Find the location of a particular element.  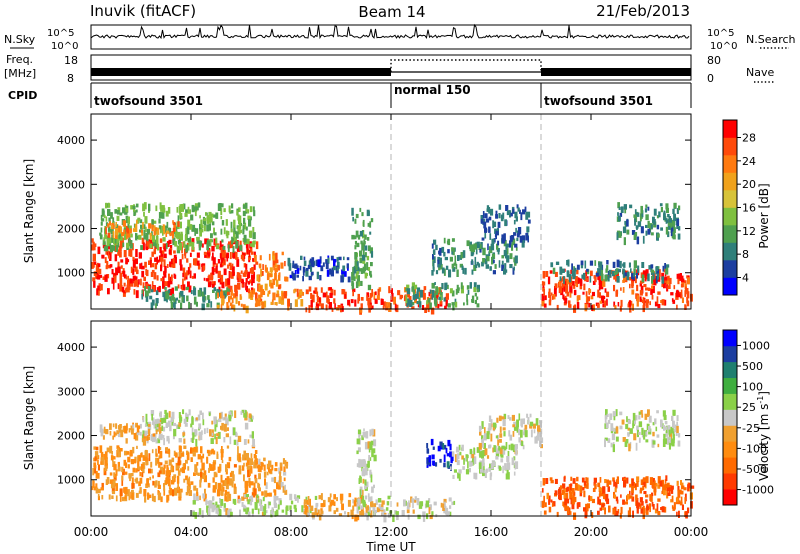

nsky-label: N.Sky is located at coordinates (20, 39).